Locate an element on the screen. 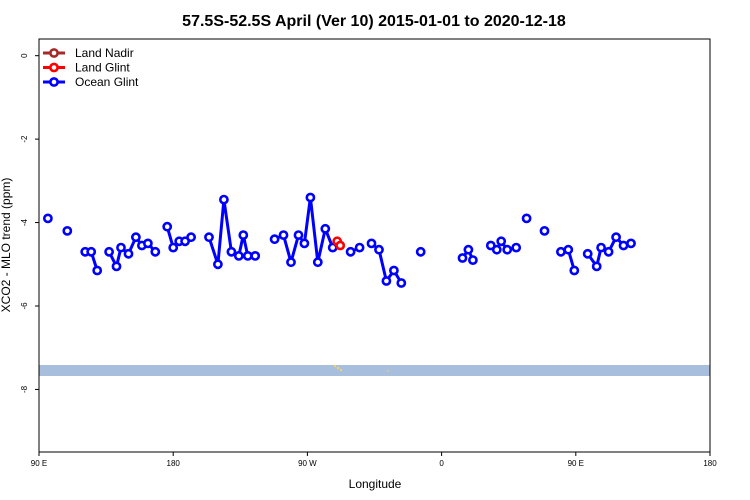 Image resolution: width=750 pixels, height=500 pixels. x-ticks: 90 E 180 90 W 0 90 E 180 is located at coordinates (374, 460).